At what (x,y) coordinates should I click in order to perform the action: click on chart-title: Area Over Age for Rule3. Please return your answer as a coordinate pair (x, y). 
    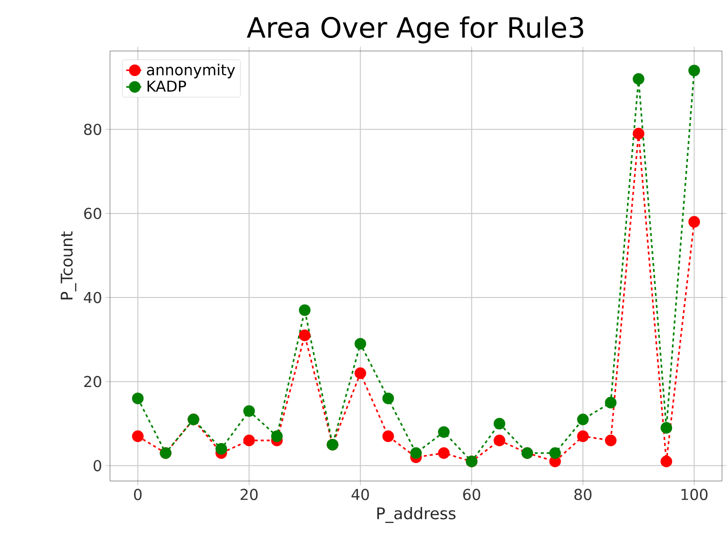
    Looking at the image, I should click on (415, 30).